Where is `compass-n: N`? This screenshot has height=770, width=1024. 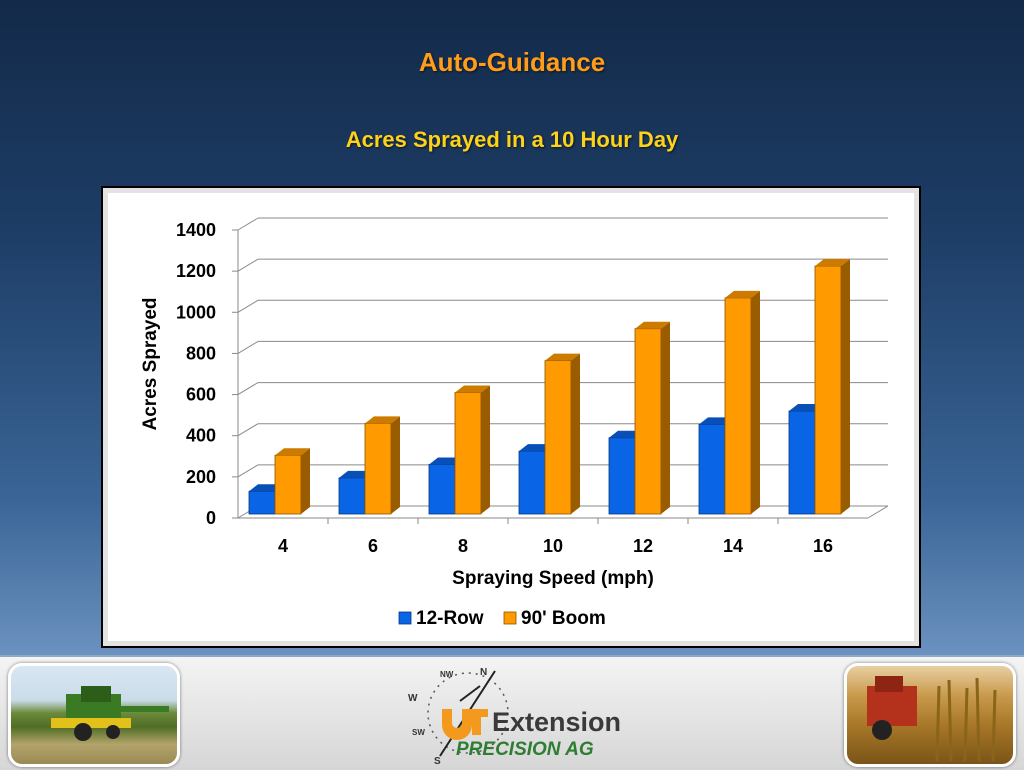 compass-n: N is located at coordinates (483, 672).